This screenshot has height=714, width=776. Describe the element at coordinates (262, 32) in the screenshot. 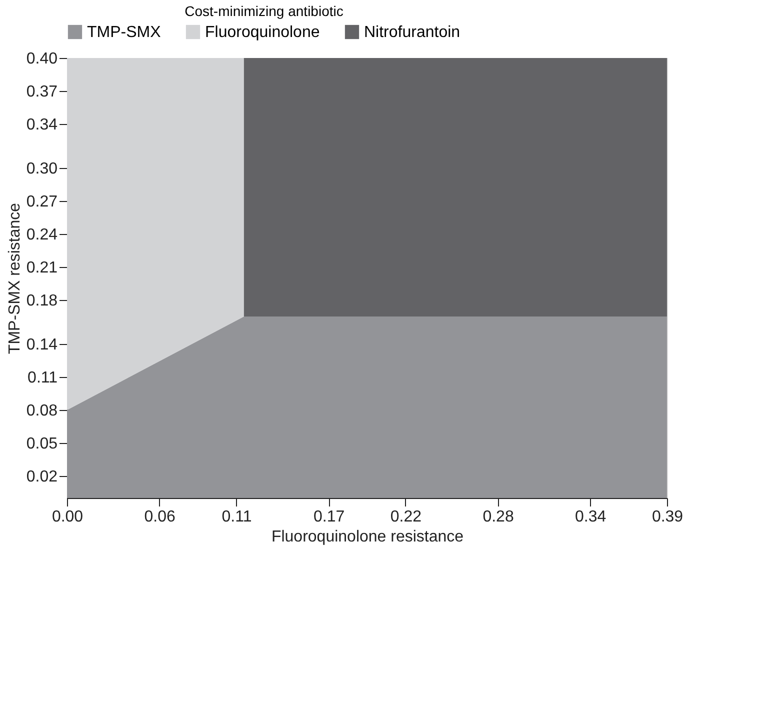

I see `legend-label: Fluoroquinolone` at that location.